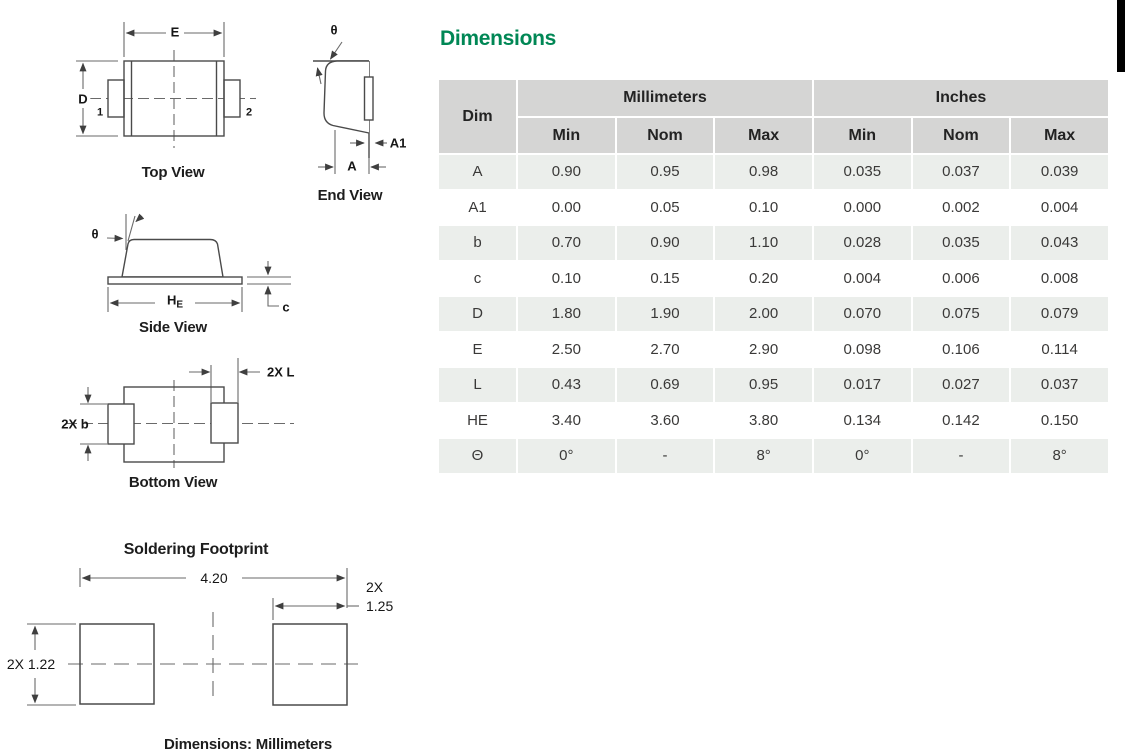 The width and height of the screenshot is (1125, 755). What do you see at coordinates (961, 385) in the screenshot?
I see `cell: 0.027` at bounding box center [961, 385].